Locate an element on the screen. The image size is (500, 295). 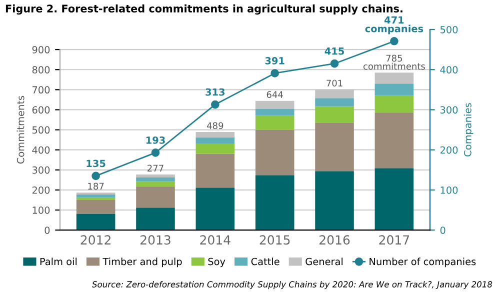
total-label: 187 is located at coordinates (96, 186).